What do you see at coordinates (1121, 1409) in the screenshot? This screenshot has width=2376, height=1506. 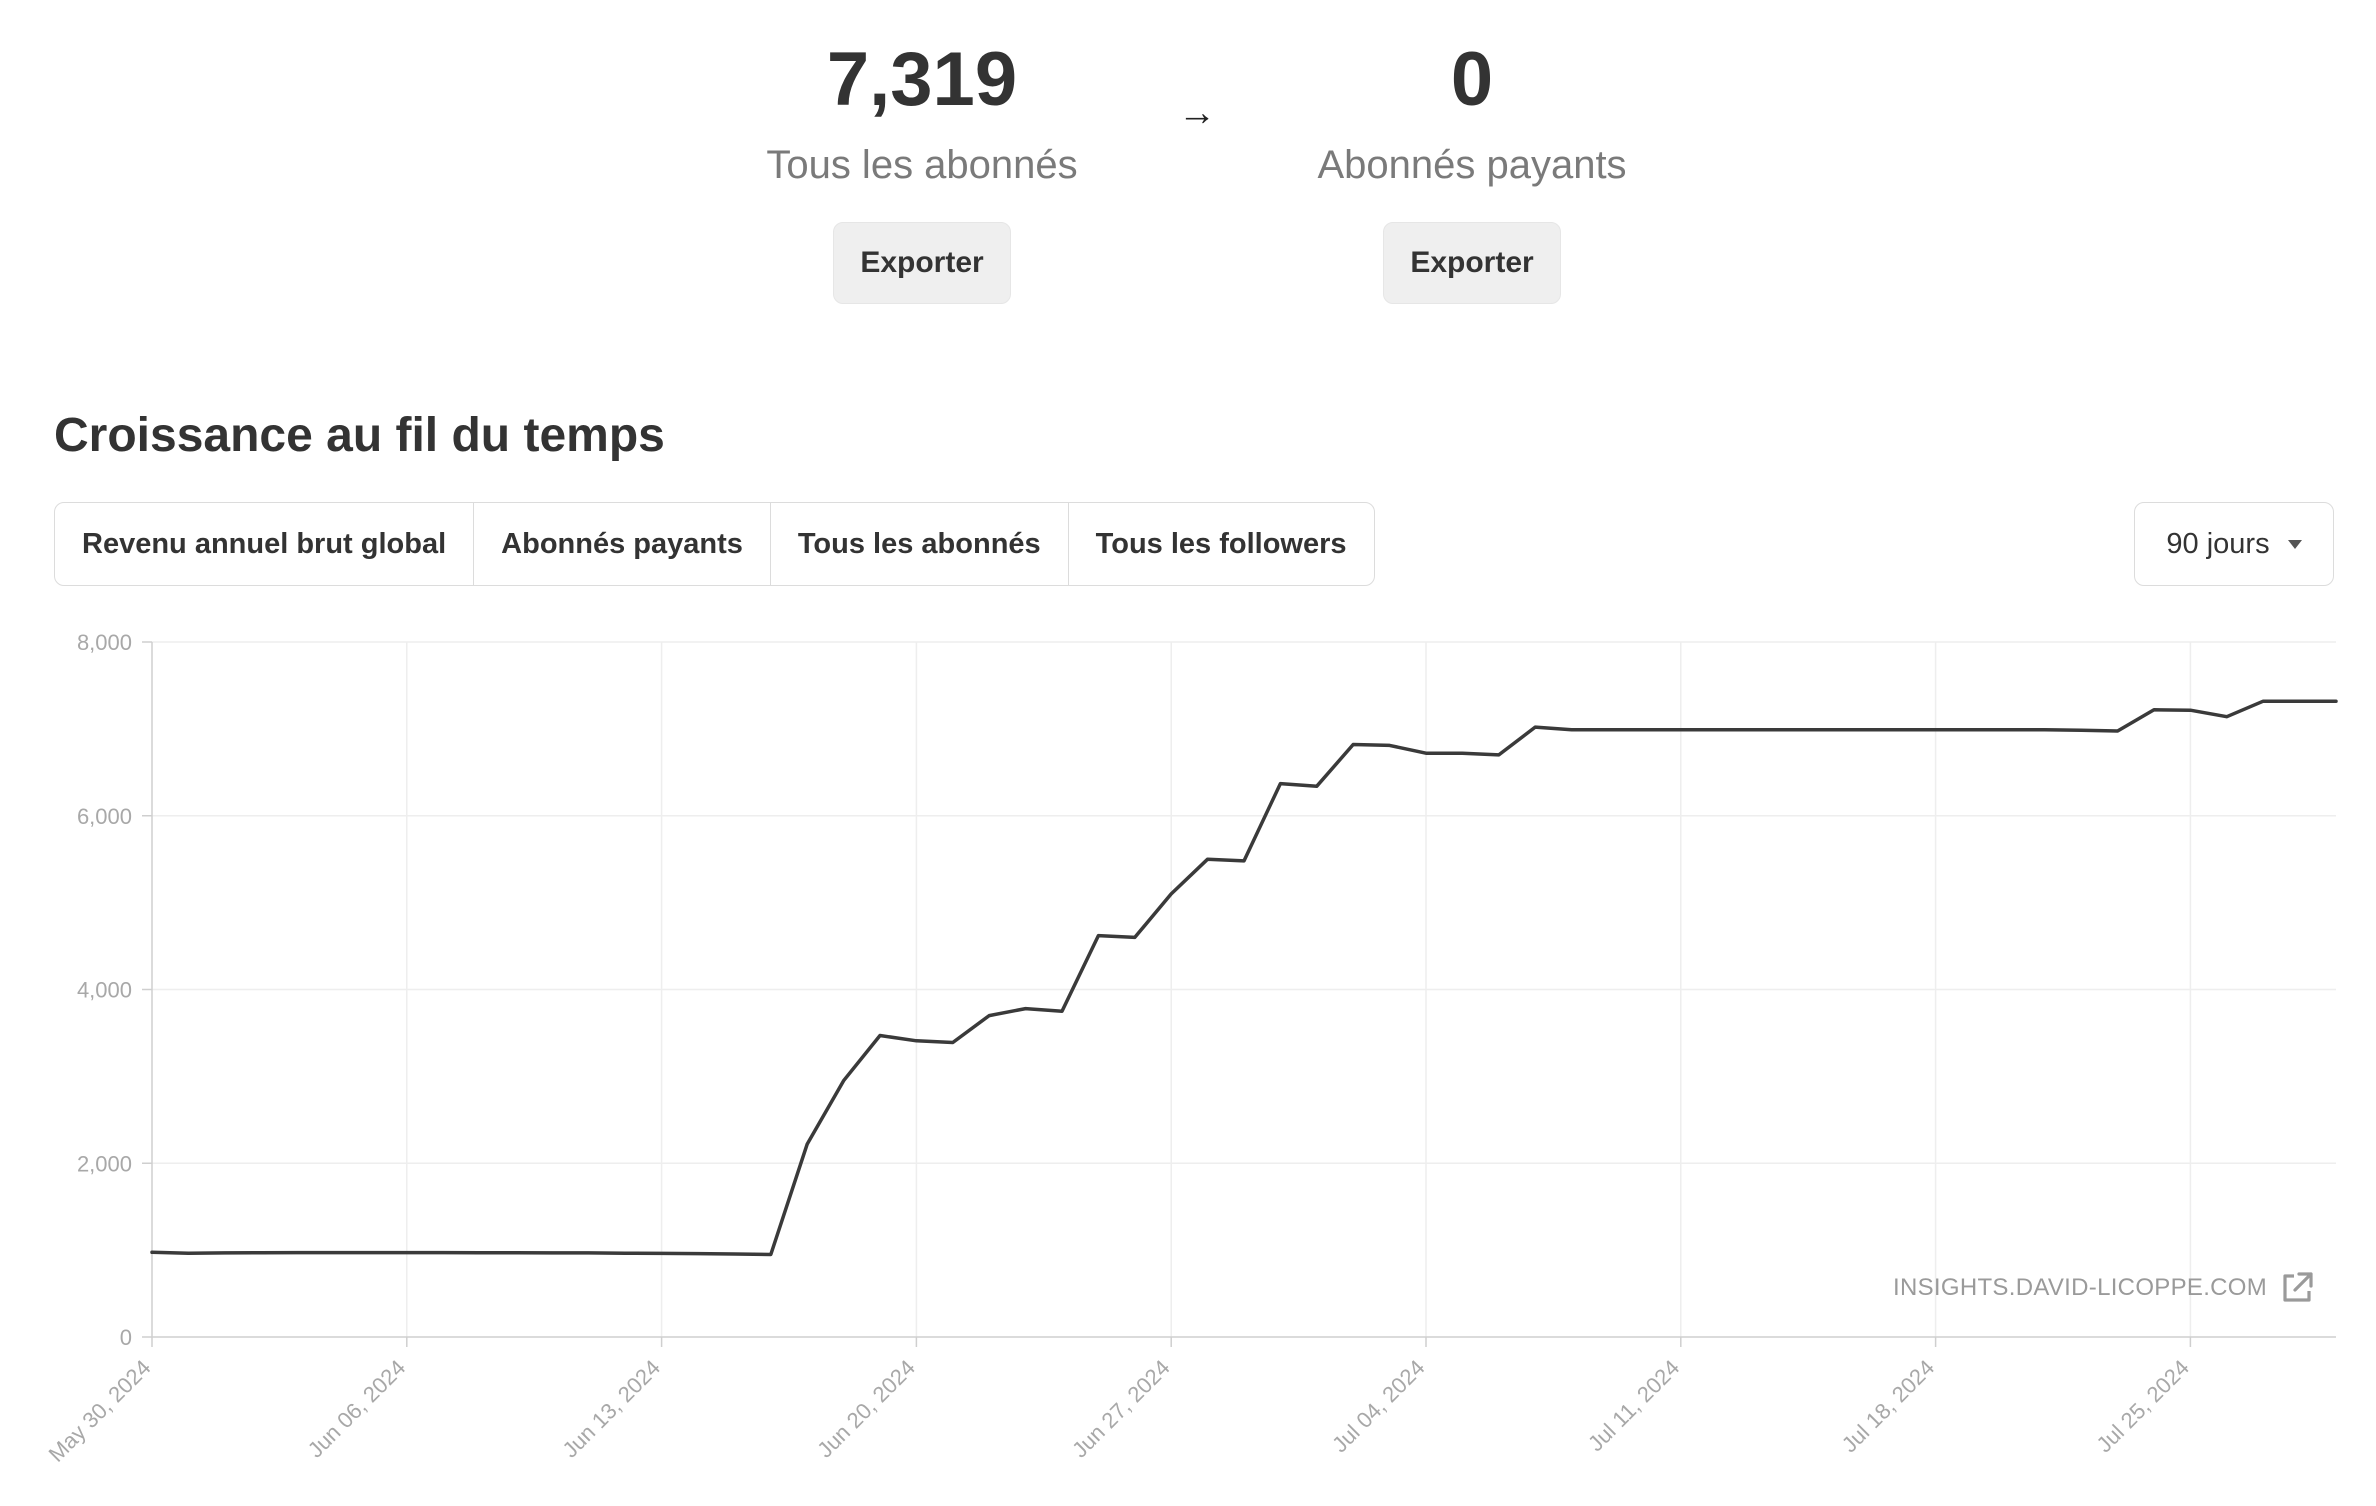 I see `x-tick-label: Jun 27, 2024` at bounding box center [1121, 1409].